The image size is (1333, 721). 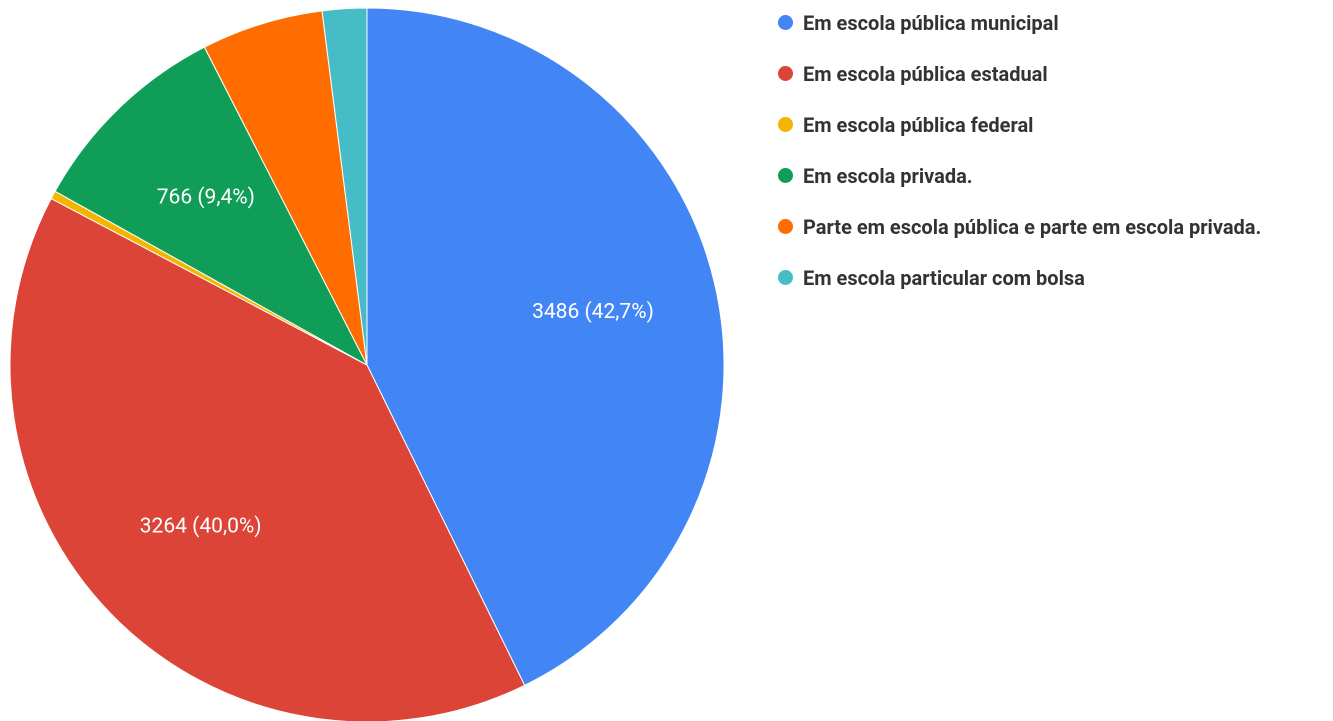 I want to click on legend-item: Em escola privada., so click(x=1051, y=176).